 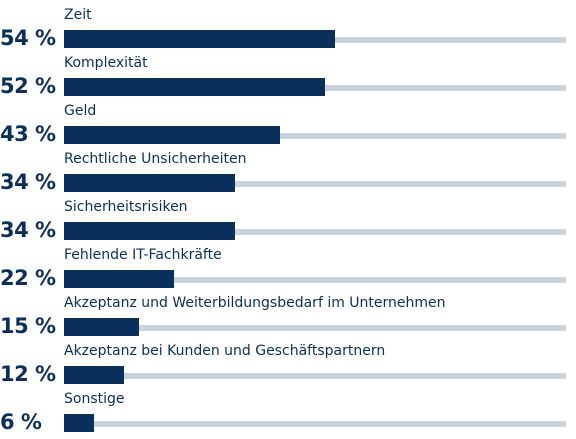 I want to click on value-label: 54 %, so click(x=28, y=38).